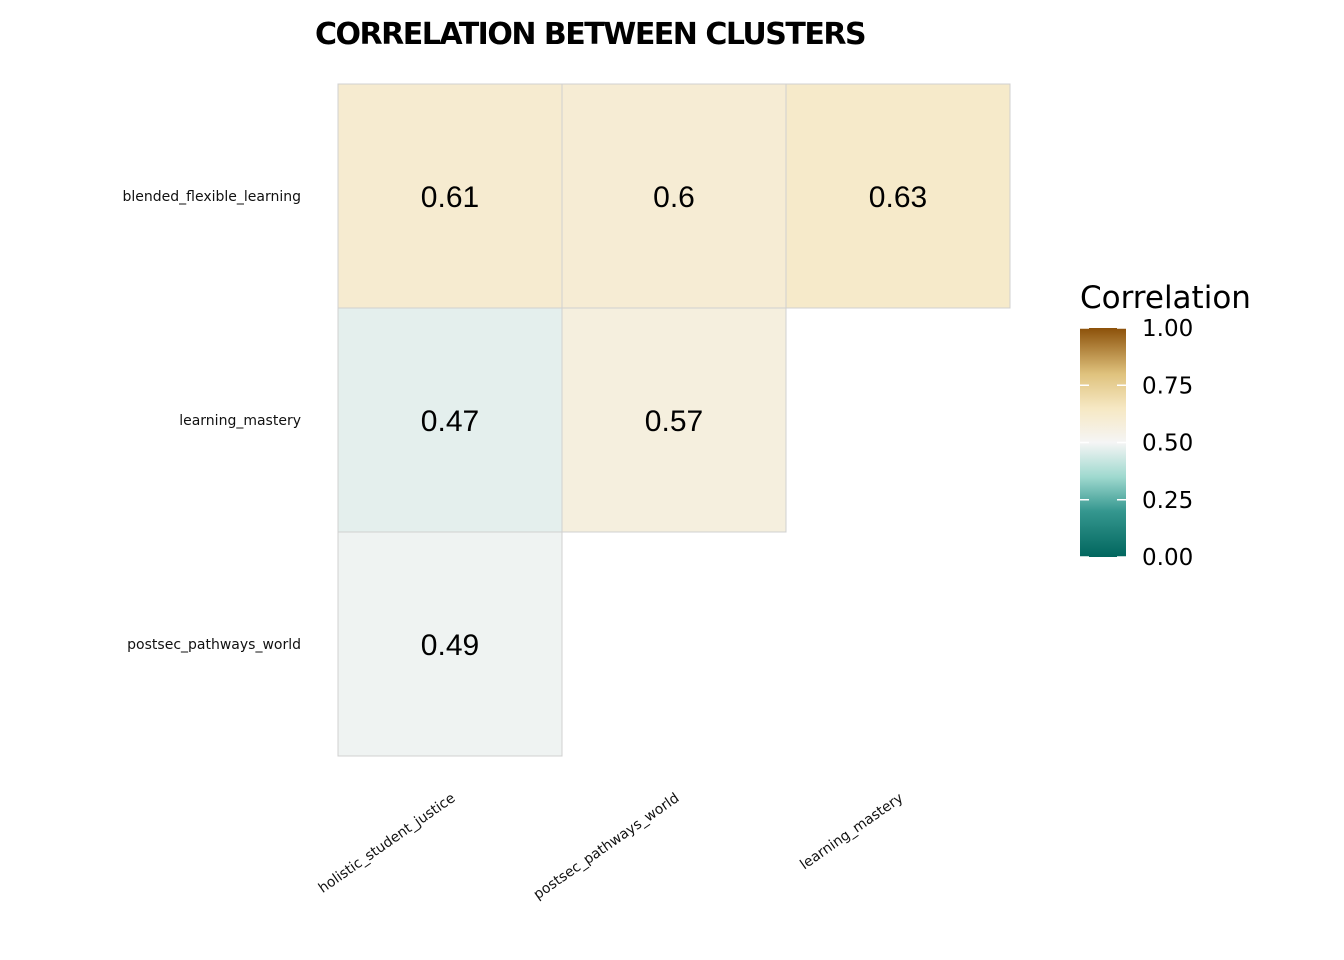 The image size is (1344, 960). I want to click on cell-value-label: 0.6, so click(674, 197).